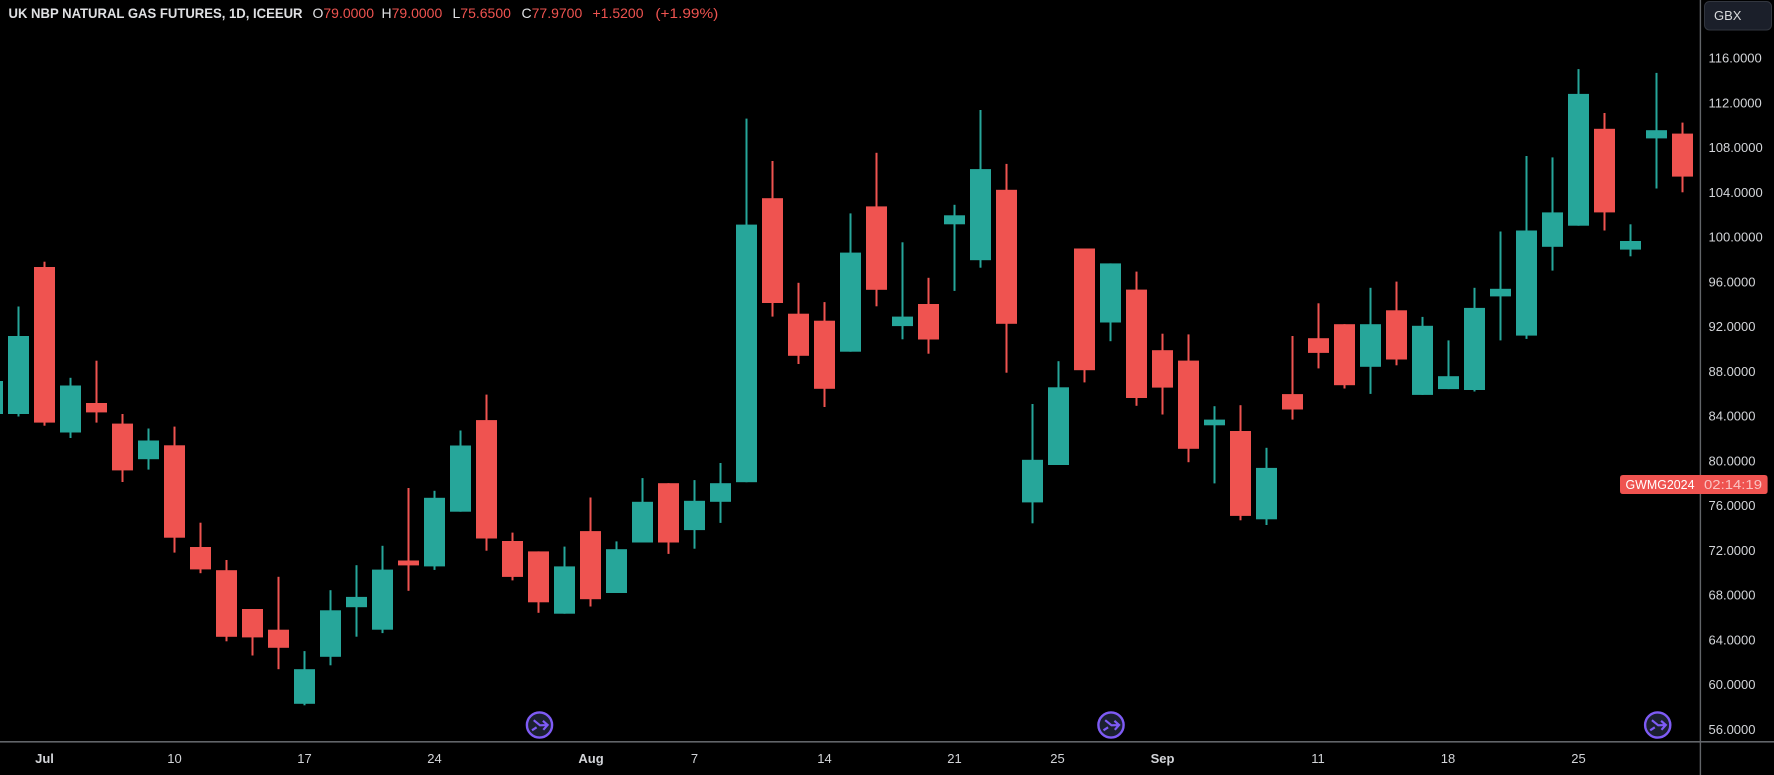 The height and width of the screenshot is (775, 1774). Describe the element at coordinates (1736, 147) in the screenshot. I see `svg-text: 108.0000` at that location.